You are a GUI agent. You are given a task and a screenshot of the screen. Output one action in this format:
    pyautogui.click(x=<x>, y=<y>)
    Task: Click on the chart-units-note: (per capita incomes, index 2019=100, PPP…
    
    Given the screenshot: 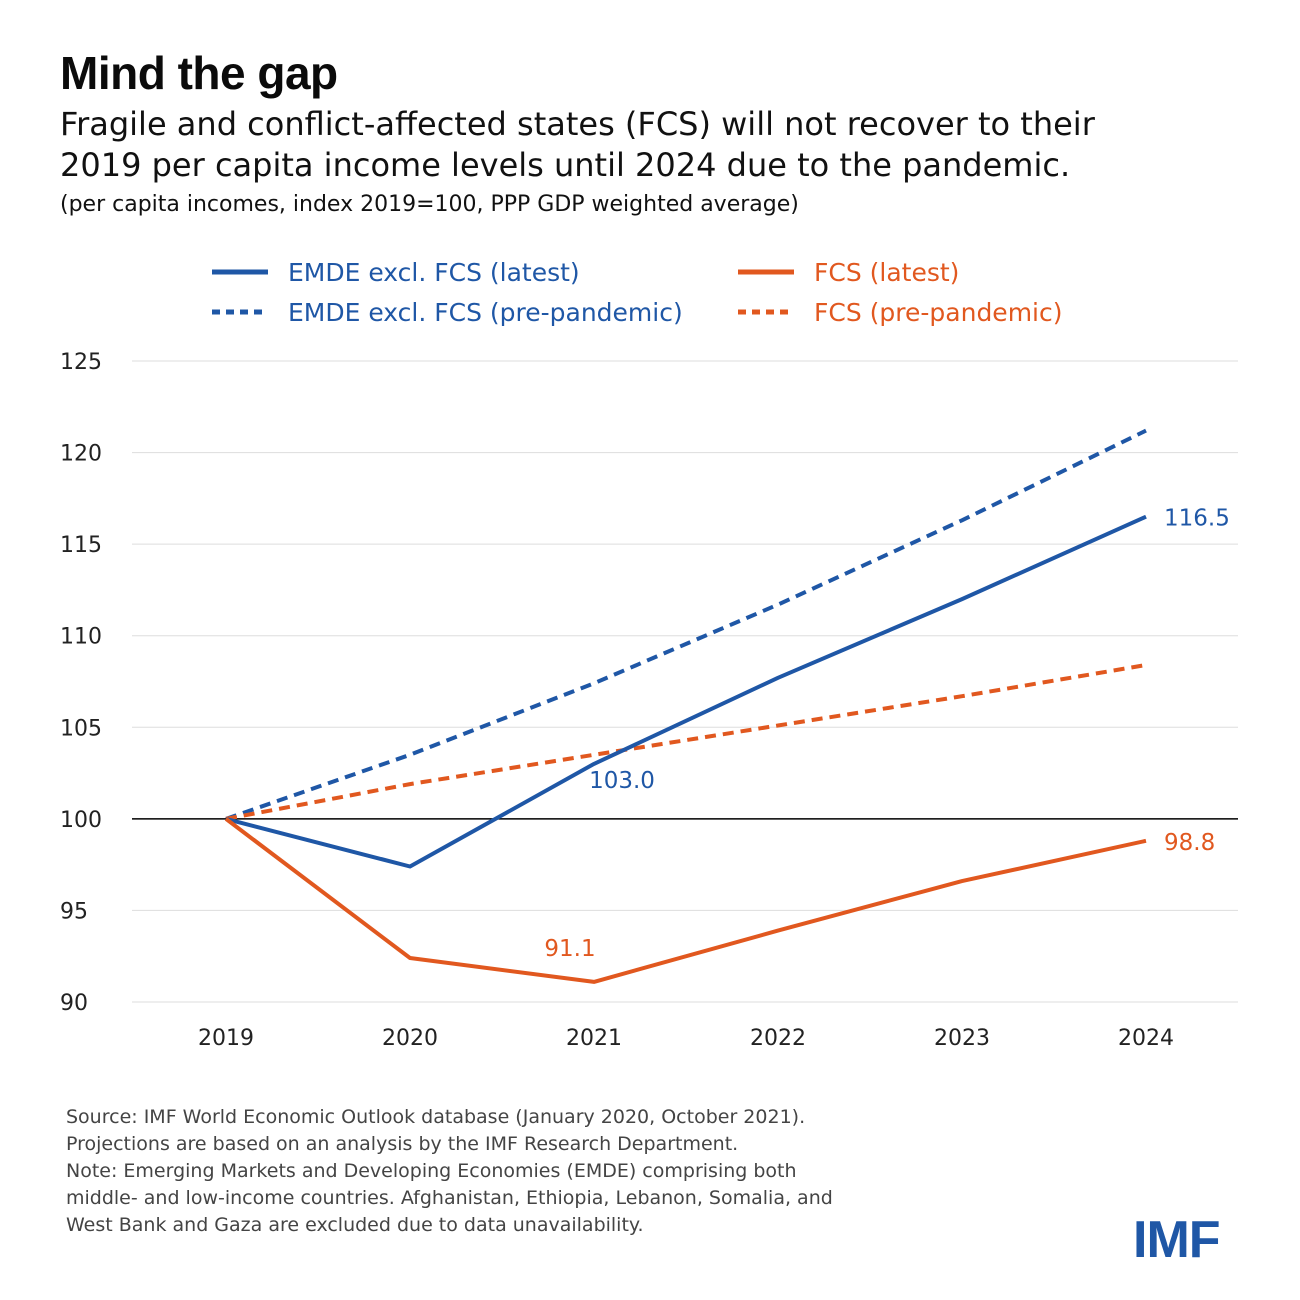 What is the action you would take?
    pyautogui.click(x=429, y=204)
    